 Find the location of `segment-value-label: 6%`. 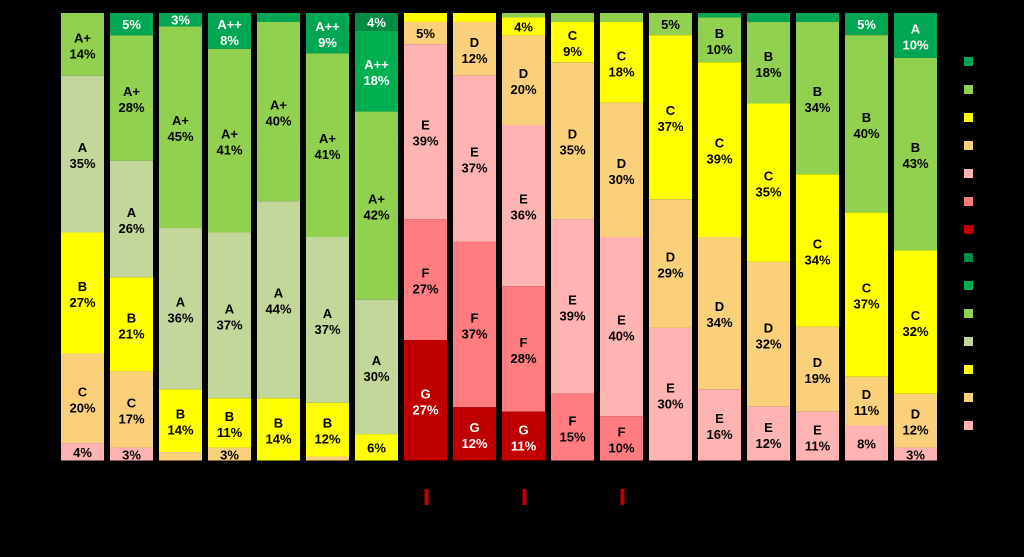

segment-value-label: 6% is located at coordinates (376, 448).